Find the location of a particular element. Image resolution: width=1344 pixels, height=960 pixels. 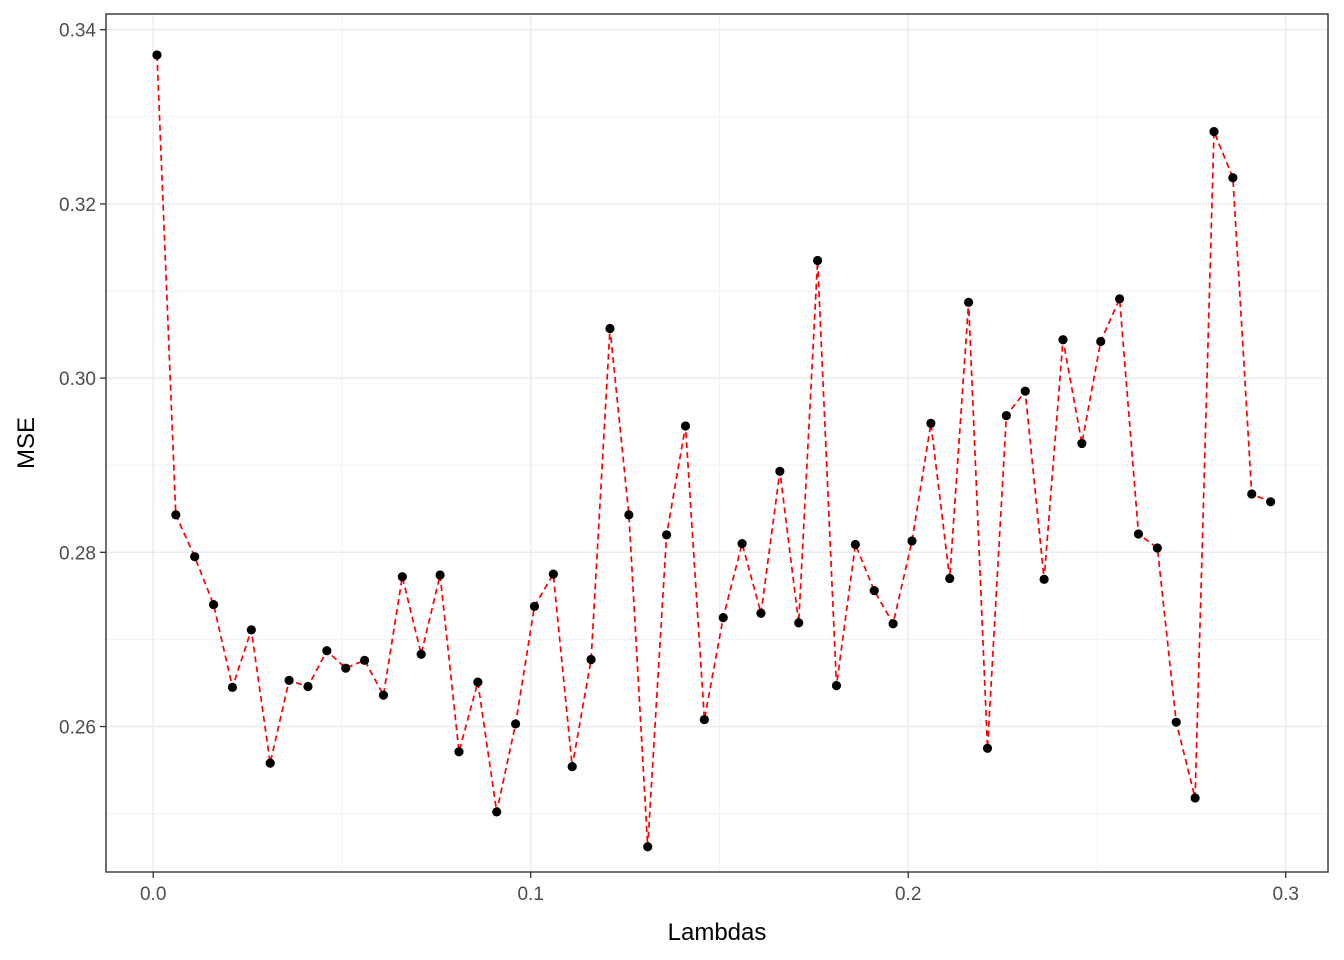

y-tick-label: 0.32 is located at coordinates (77, 205).